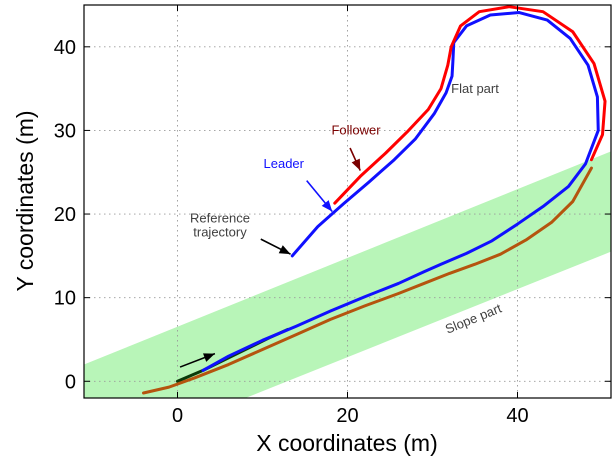 The width and height of the screenshot is (613, 463). Describe the element at coordinates (209, 357) in the screenshot. I see `start-arrow-head` at that location.